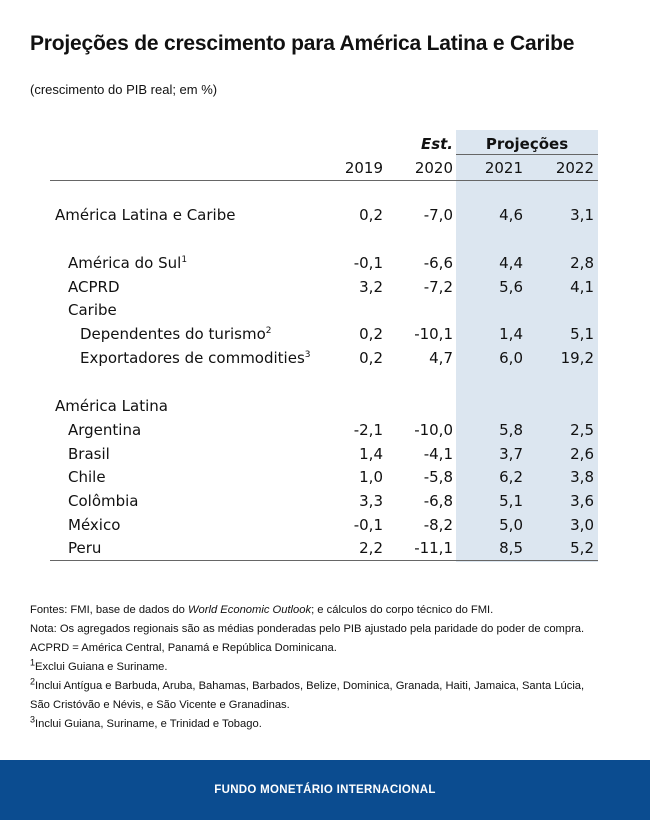 The image size is (650, 820). What do you see at coordinates (574, 168) in the screenshot?
I see `year-header: 2022` at bounding box center [574, 168].